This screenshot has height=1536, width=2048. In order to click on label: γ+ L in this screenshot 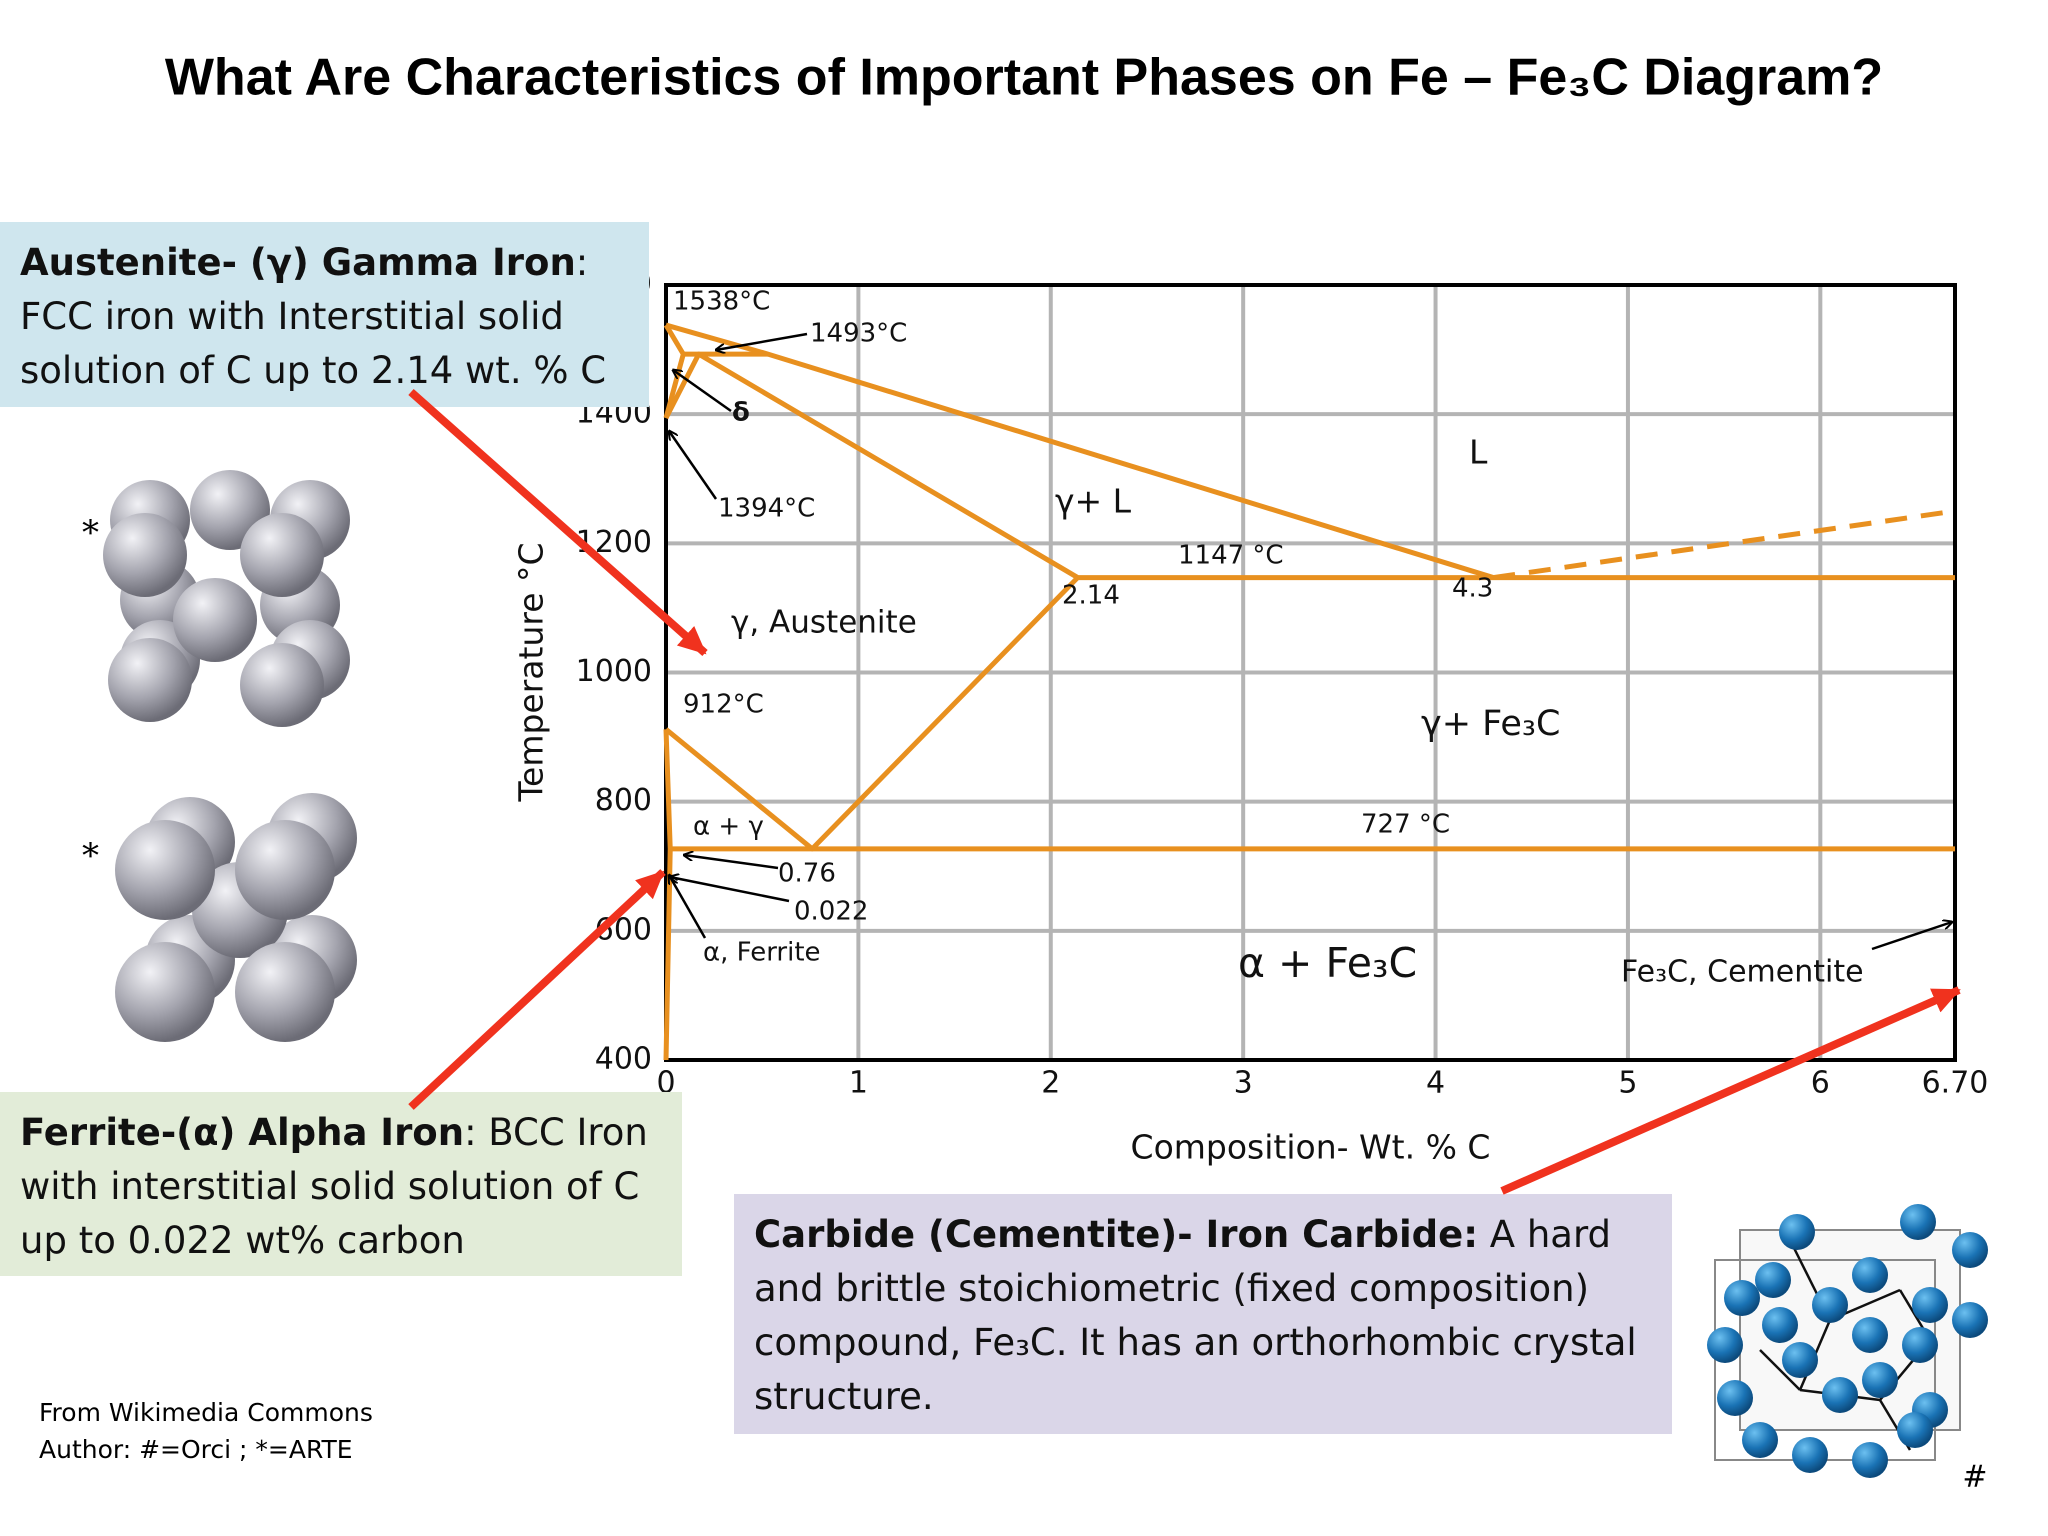, I will do `click(1093, 501)`.